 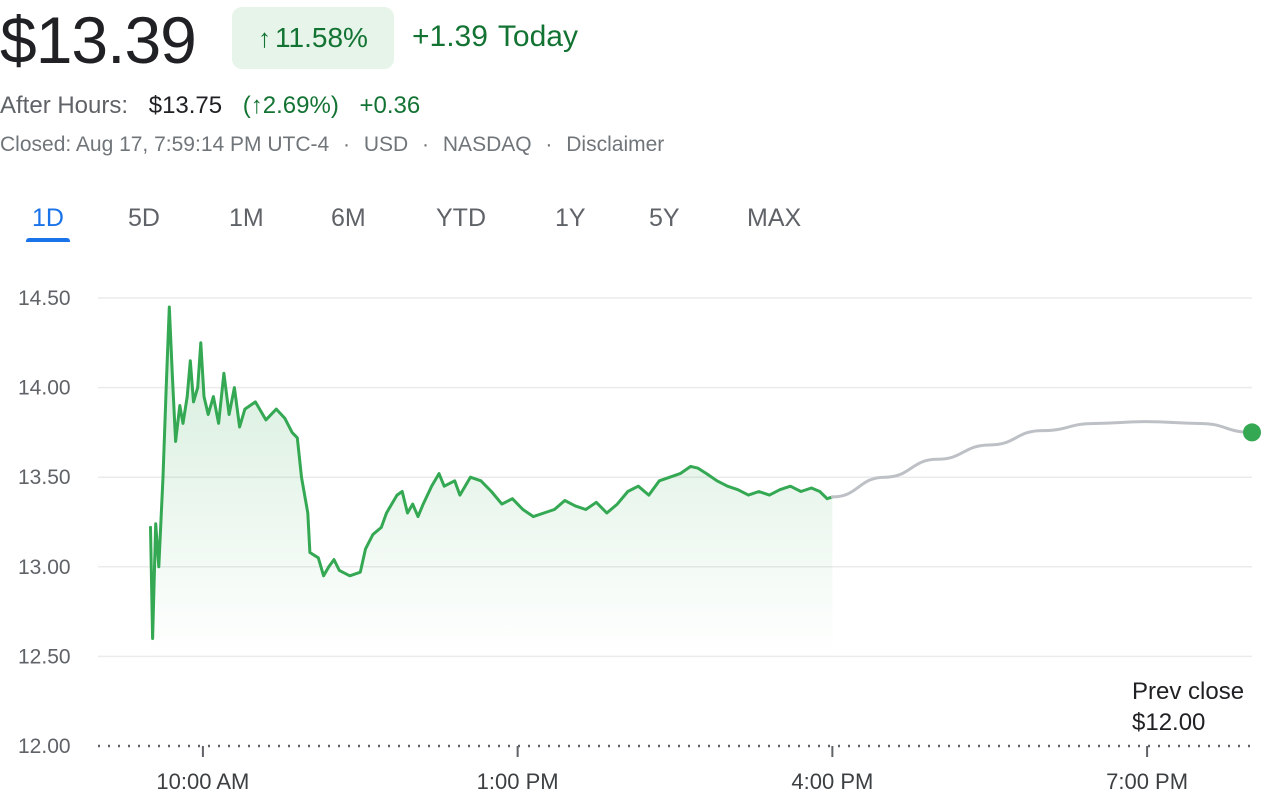 I want to click on y-tick-label: 12.00, so click(x=44, y=746).